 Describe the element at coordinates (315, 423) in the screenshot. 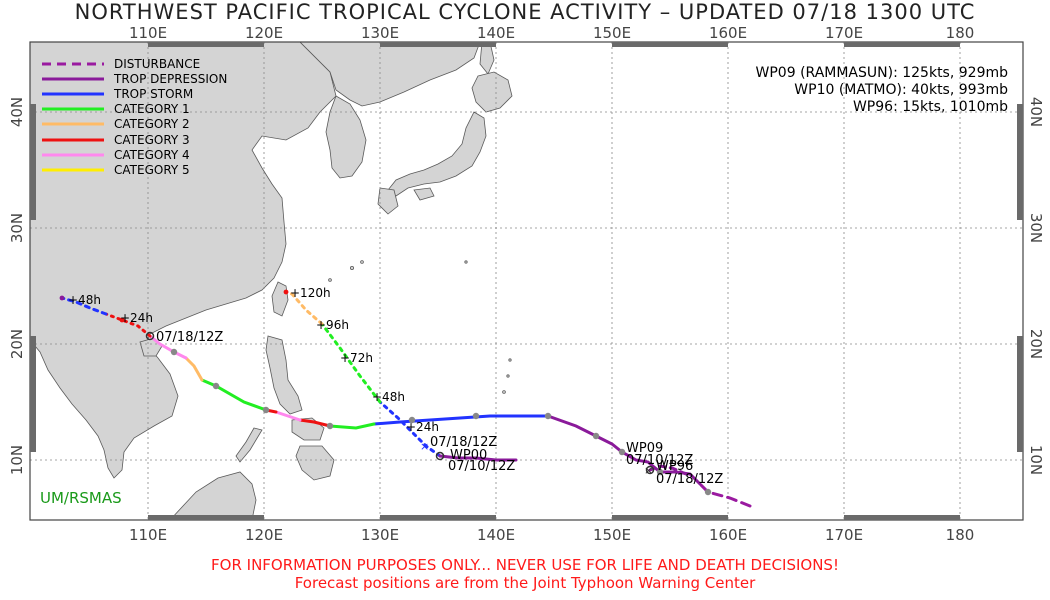

I see `wp09-track-cat3` at that location.